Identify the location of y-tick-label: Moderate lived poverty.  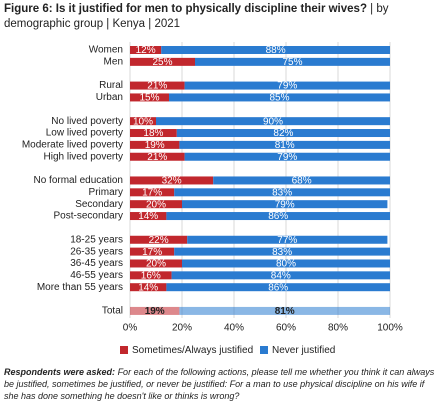
(72, 145).